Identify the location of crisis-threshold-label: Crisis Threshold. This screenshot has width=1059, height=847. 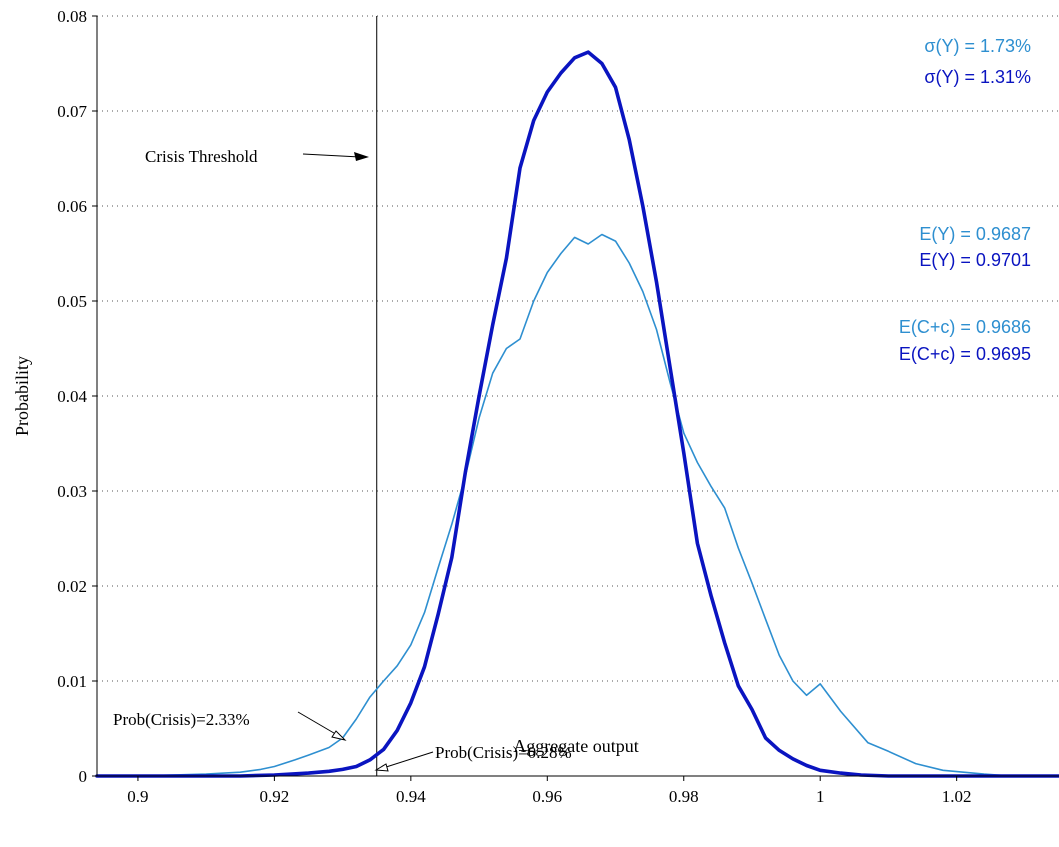
(201, 156).